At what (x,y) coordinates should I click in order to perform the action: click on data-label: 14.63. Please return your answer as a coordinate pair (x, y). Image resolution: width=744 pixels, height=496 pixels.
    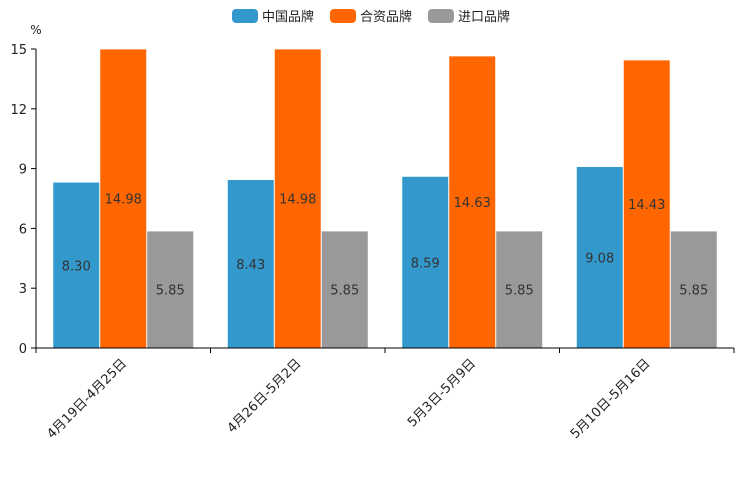
    Looking at the image, I should click on (472, 203).